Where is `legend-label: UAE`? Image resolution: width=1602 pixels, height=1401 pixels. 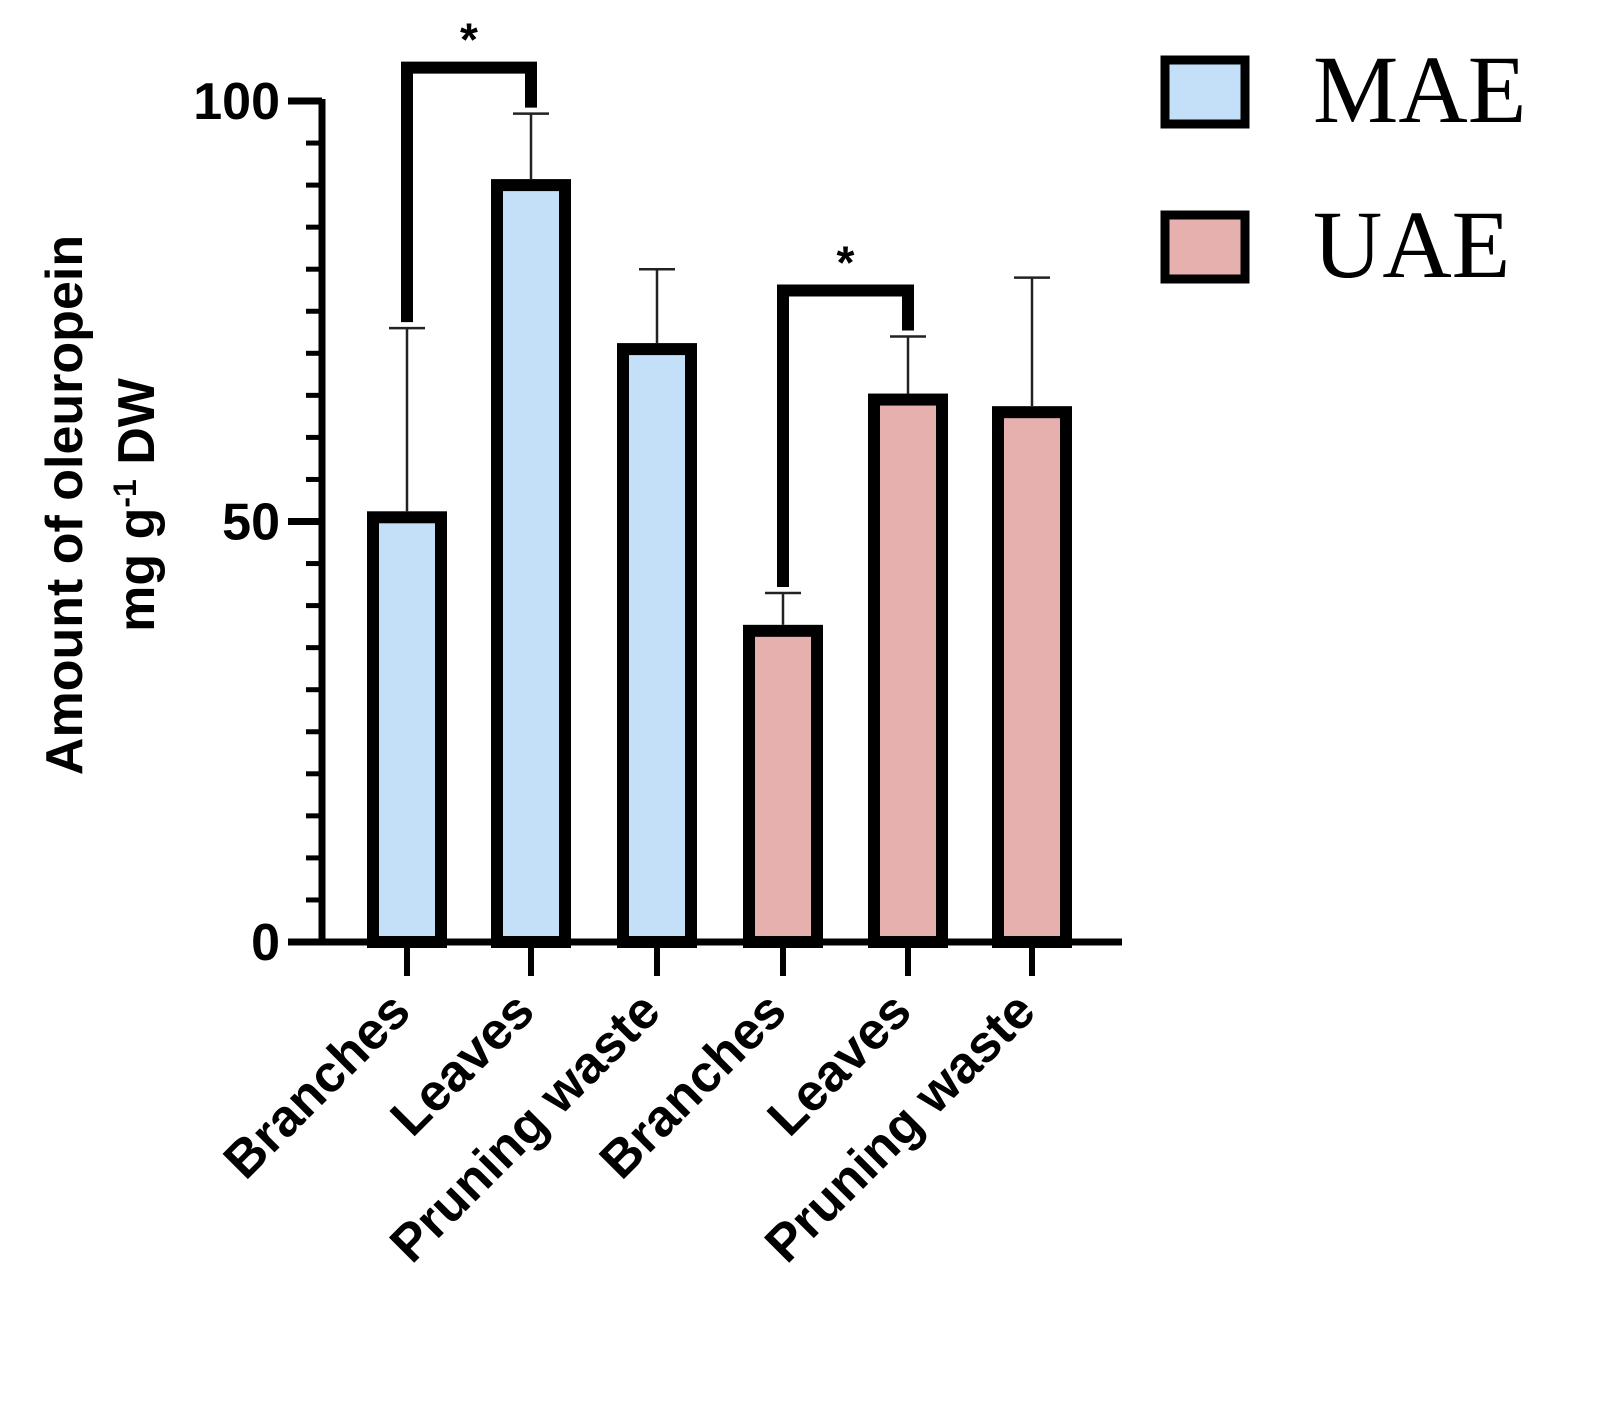 legend-label: UAE is located at coordinates (1411, 244).